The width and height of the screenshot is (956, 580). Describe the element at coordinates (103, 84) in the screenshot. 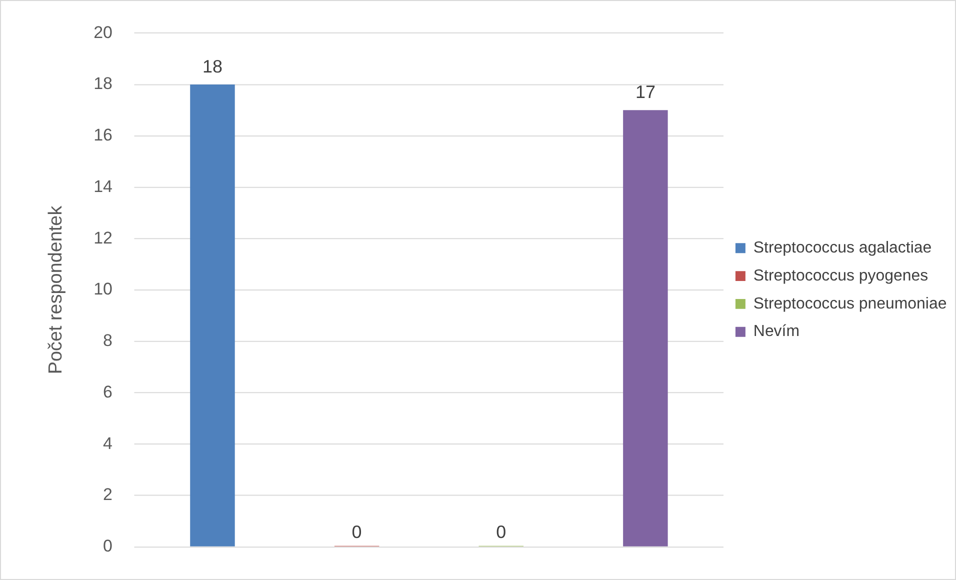

I see `y-tick-label: 18` at that location.